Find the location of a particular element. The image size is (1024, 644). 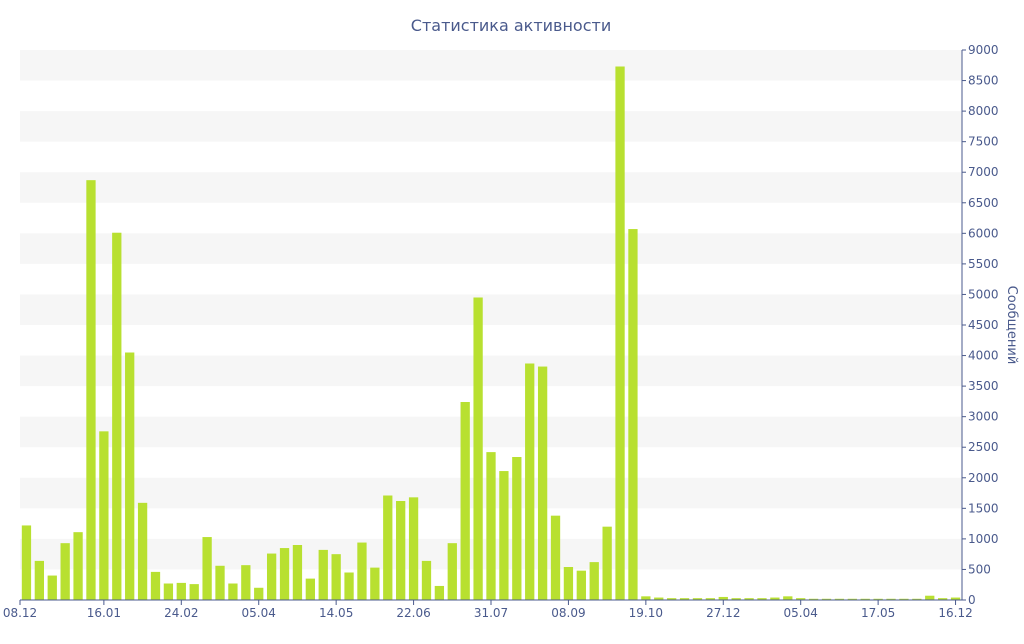

y-tick-label: 7000 is located at coordinates (983, 172).